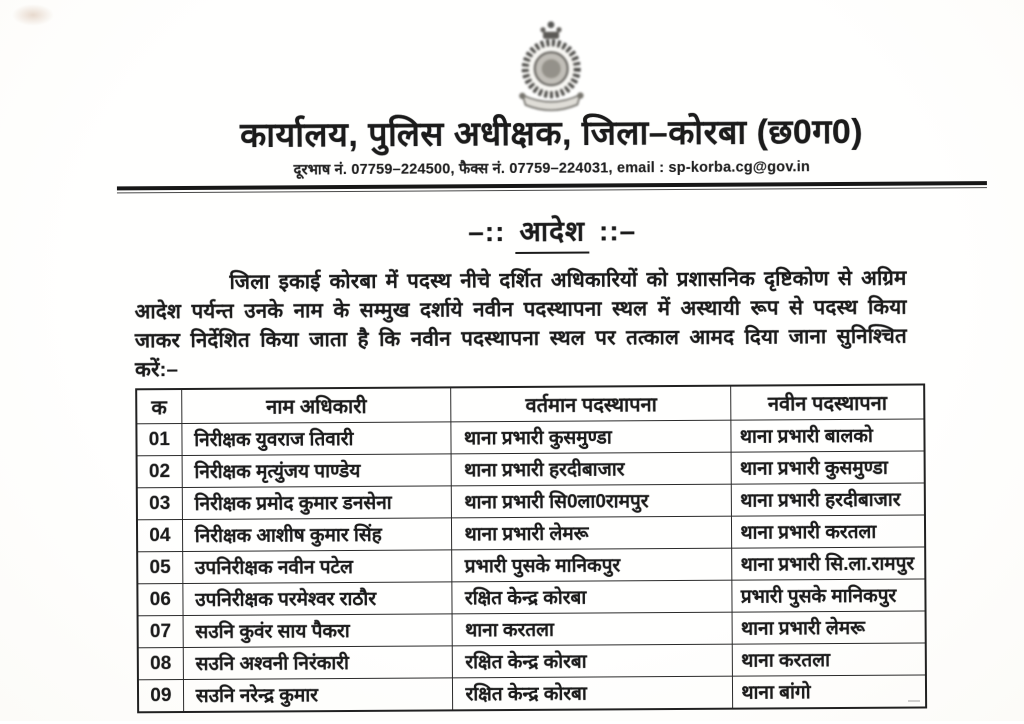  Describe the element at coordinates (829, 595) in the screenshot. I see `cell-new-posting: प्रभारी पुसके मानिकपुर` at that location.